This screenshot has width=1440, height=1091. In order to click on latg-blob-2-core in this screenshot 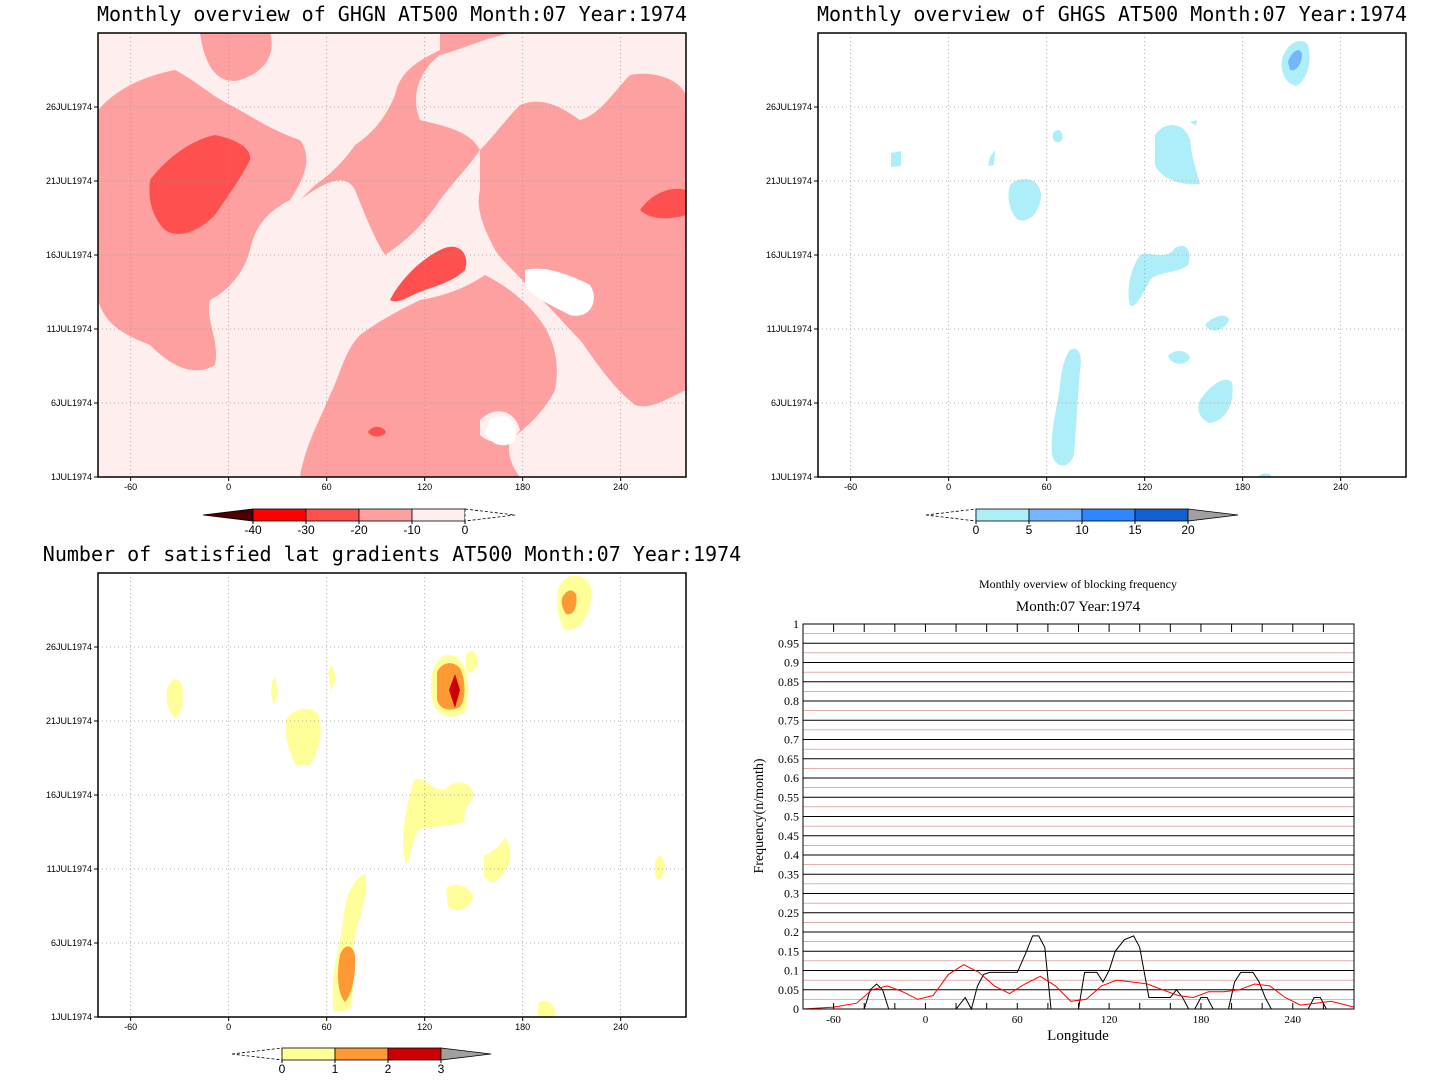, I will do `click(454, 691)`.